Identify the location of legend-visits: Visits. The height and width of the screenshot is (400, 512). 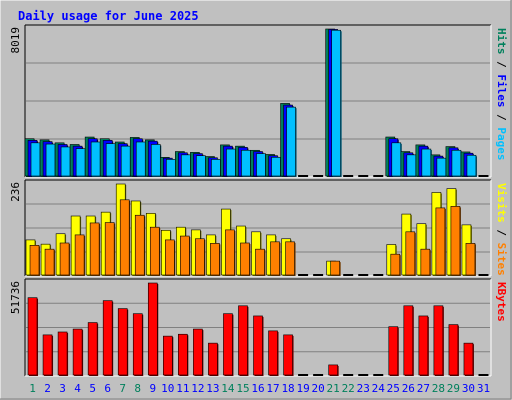
(501, 203).